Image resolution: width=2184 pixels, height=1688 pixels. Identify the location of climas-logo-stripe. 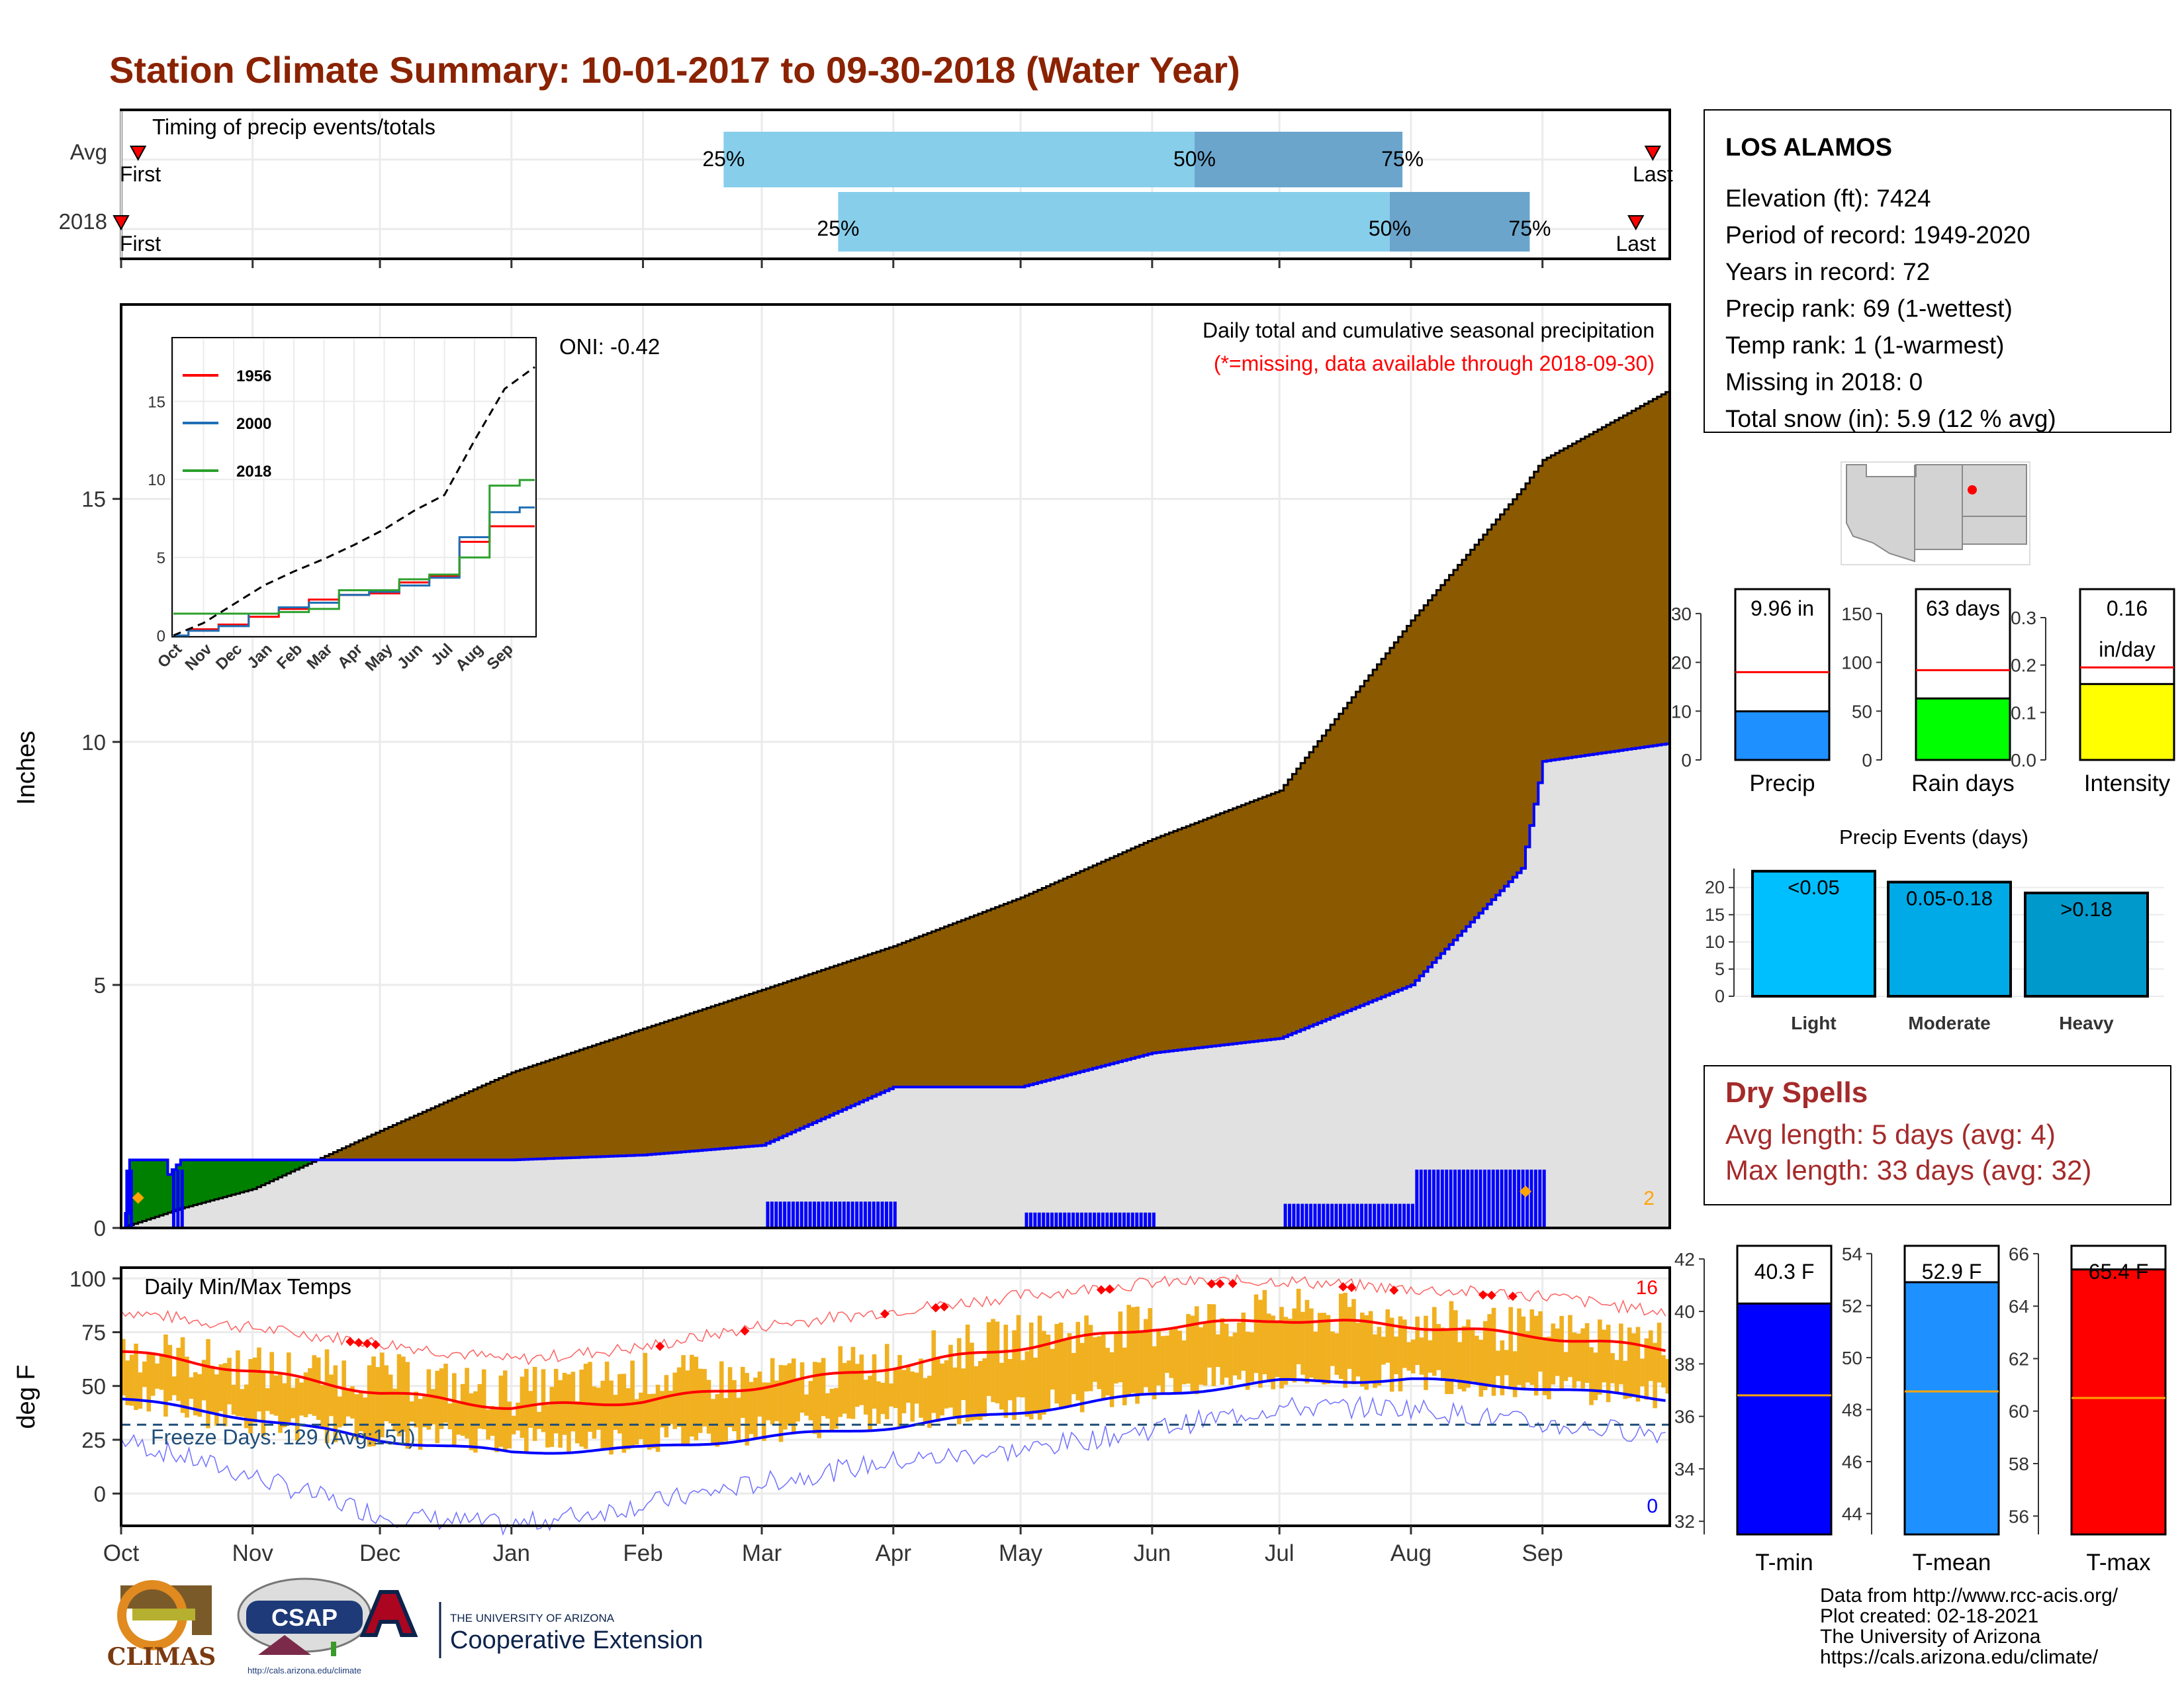
(163, 1614).